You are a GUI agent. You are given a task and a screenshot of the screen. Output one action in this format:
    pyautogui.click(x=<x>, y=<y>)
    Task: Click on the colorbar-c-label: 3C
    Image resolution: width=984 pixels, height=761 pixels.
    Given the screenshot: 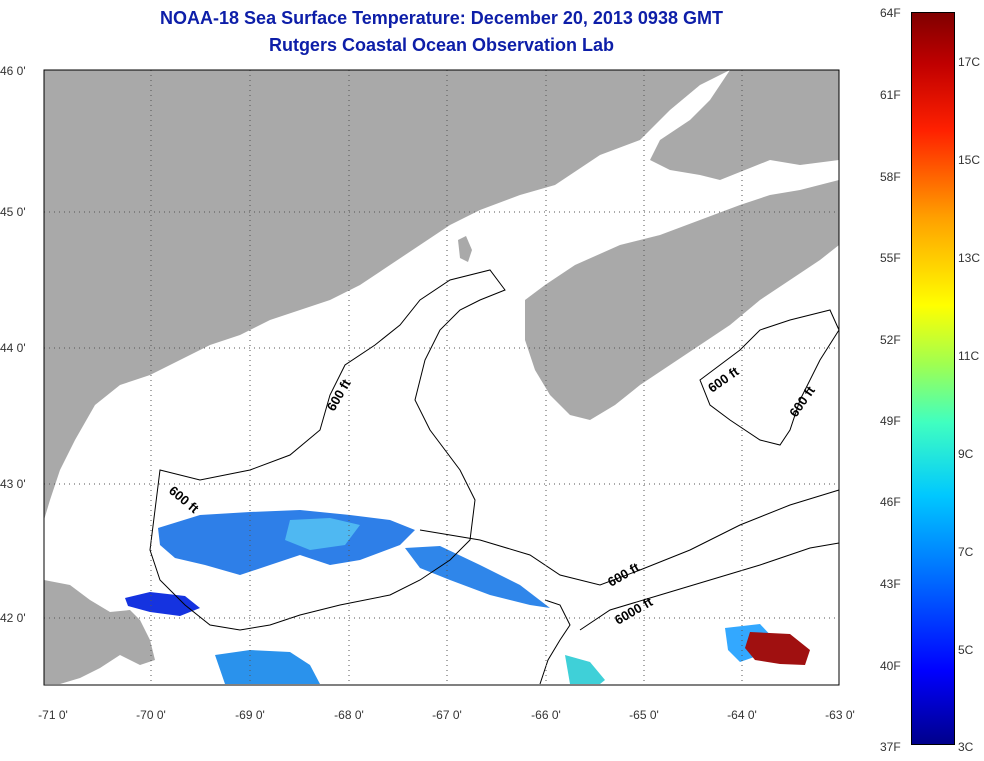 What is the action you would take?
    pyautogui.click(x=966, y=747)
    